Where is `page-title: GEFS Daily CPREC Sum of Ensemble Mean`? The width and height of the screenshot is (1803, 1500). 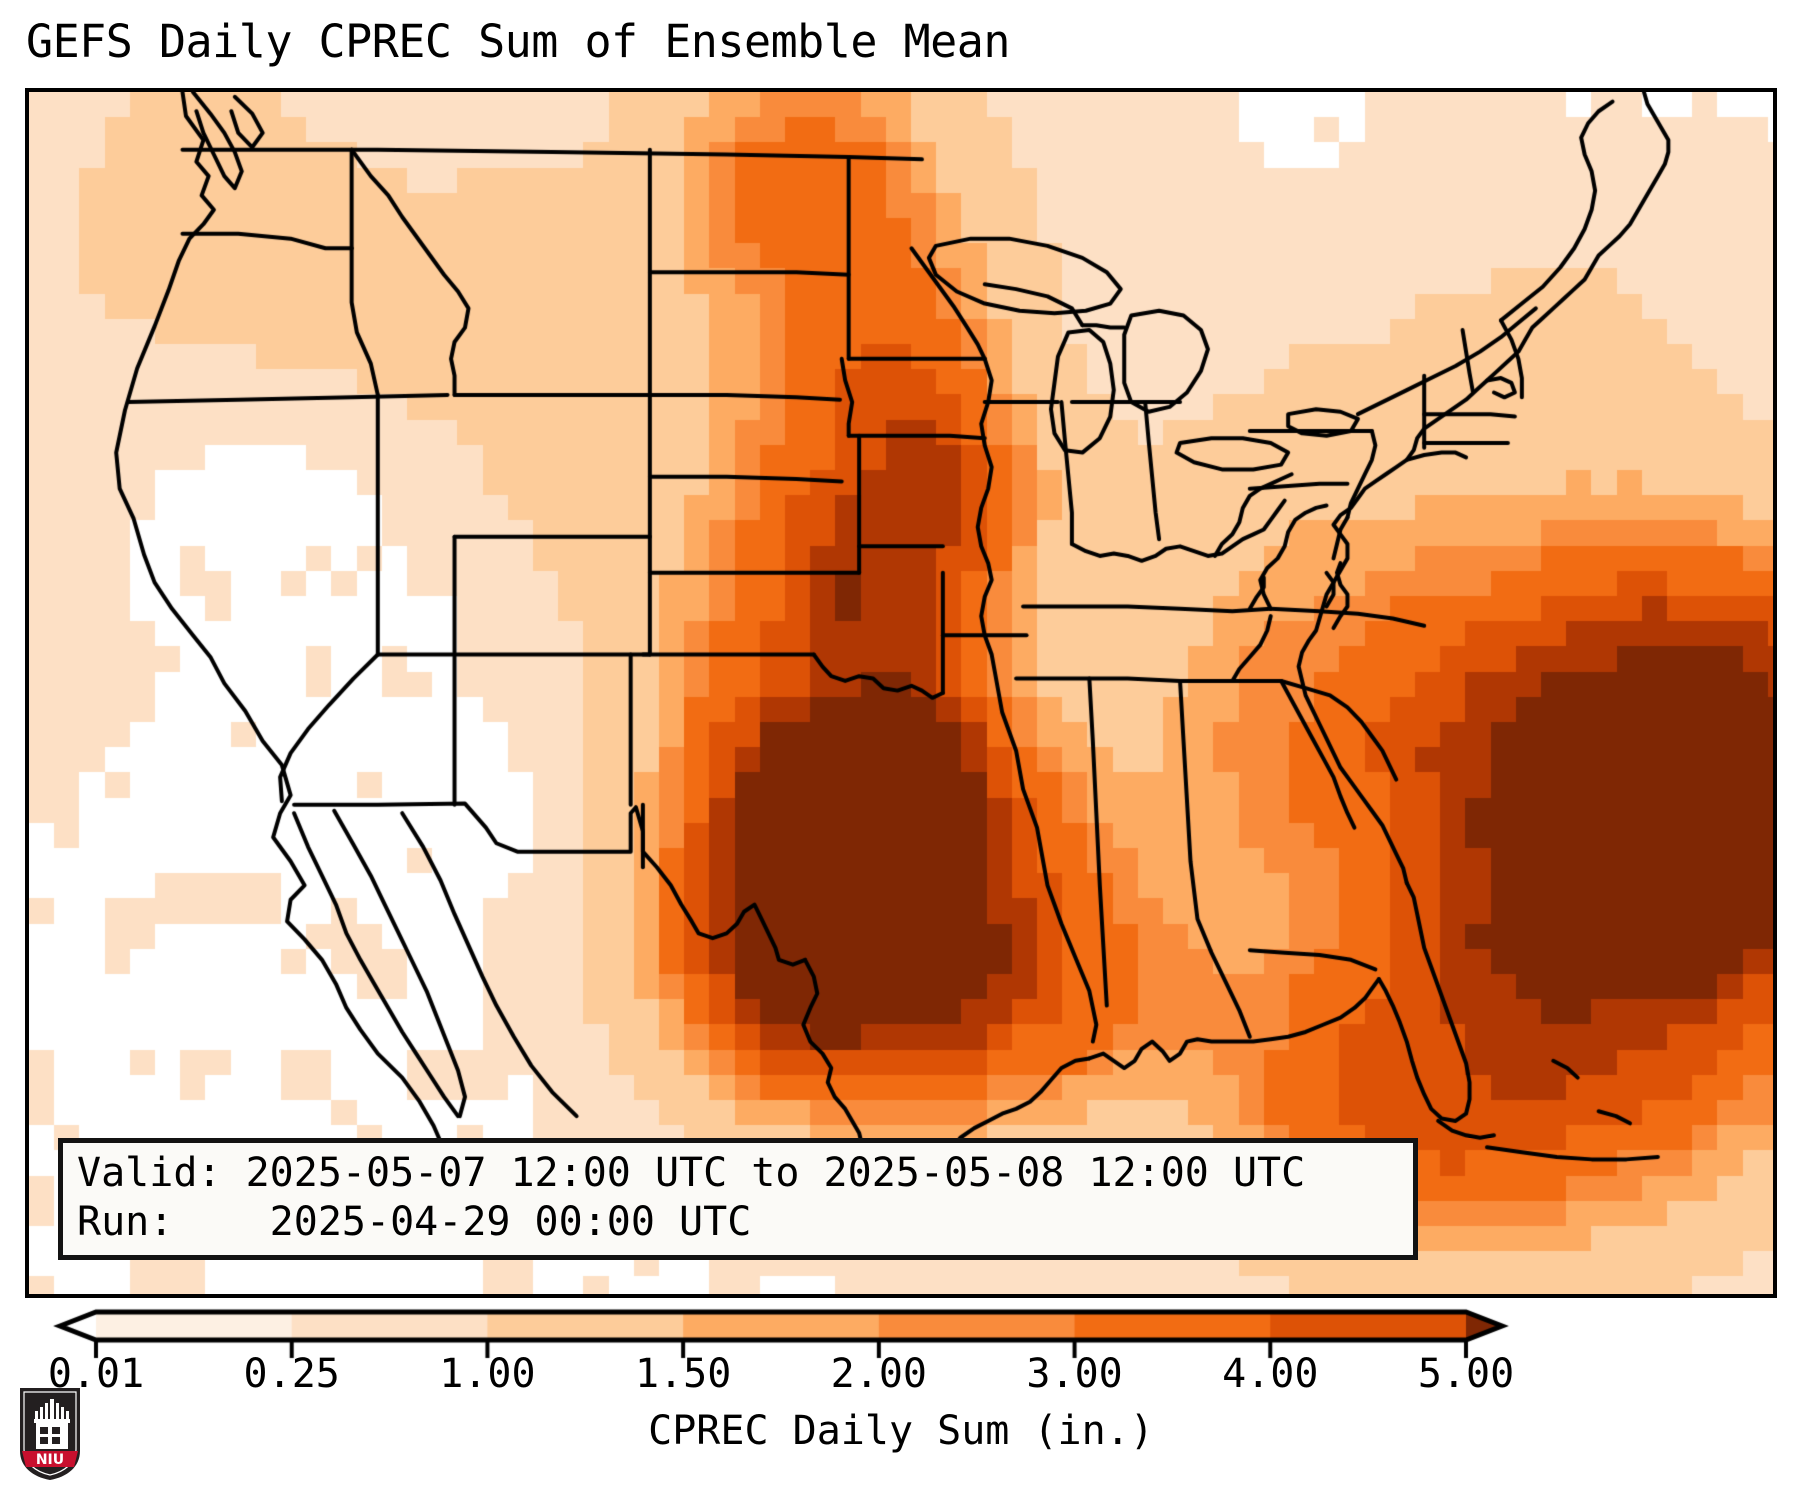
page-title: GEFS Daily CPREC Sum of Ensemble Mean is located at coordinates (518, 41).